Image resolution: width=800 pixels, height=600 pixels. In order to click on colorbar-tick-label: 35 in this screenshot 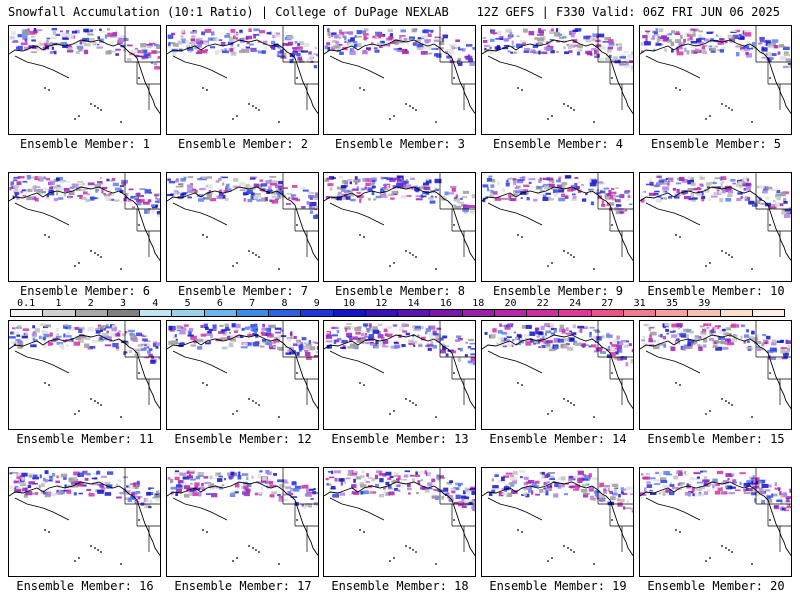, I will do `click(671, 303)`.